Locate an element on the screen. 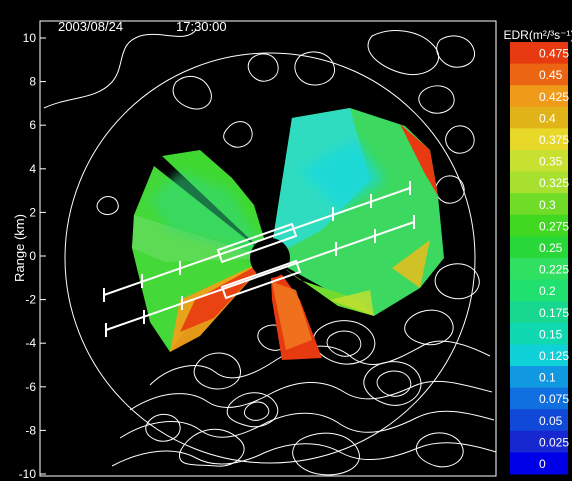 The image size is (572, 486). y-tick-label: -8 is located at coordinates (30, 430).